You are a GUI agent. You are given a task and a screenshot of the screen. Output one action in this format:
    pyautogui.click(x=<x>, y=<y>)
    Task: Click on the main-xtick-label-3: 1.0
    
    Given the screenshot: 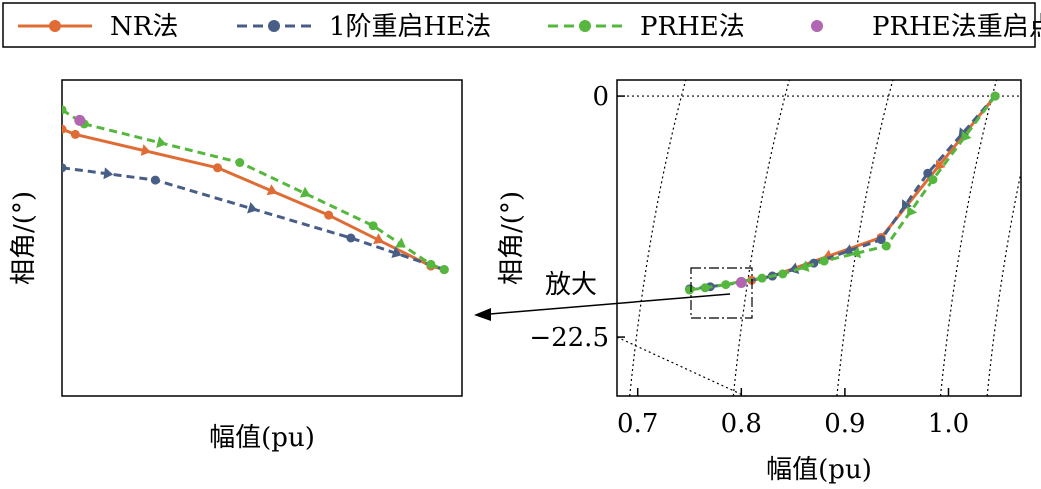 What is the action you would take?
    pyautogui.click(x=948, y=424)
    